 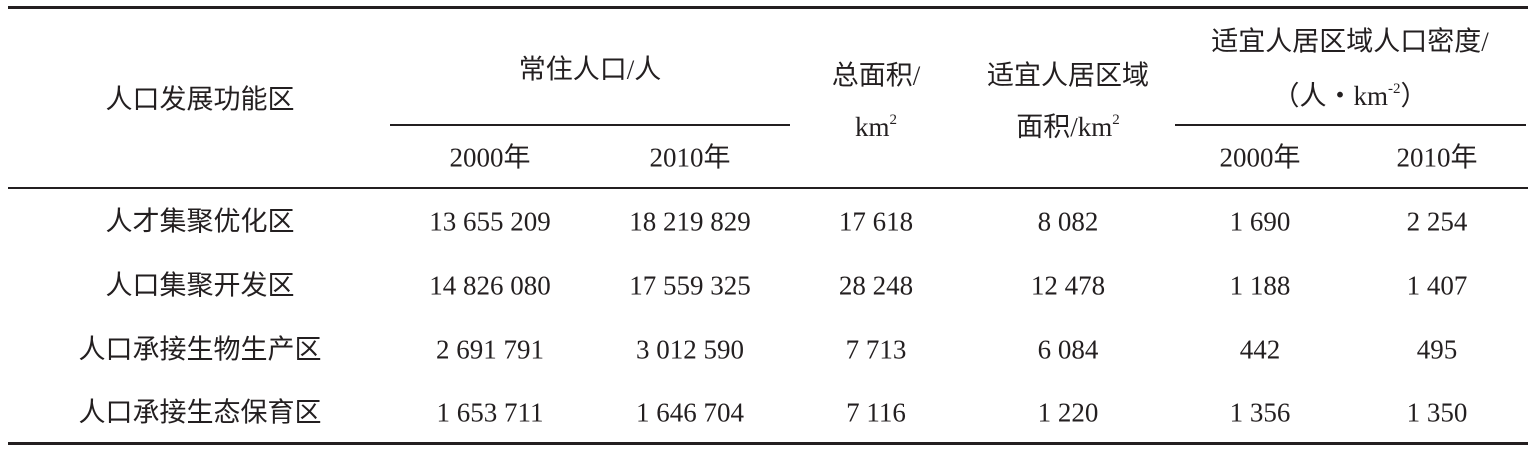 What do you see at coordinates (200, 99) in the screenshot?
I see `header-zone: 人口发展功能区` at bounding box center [200, 99].